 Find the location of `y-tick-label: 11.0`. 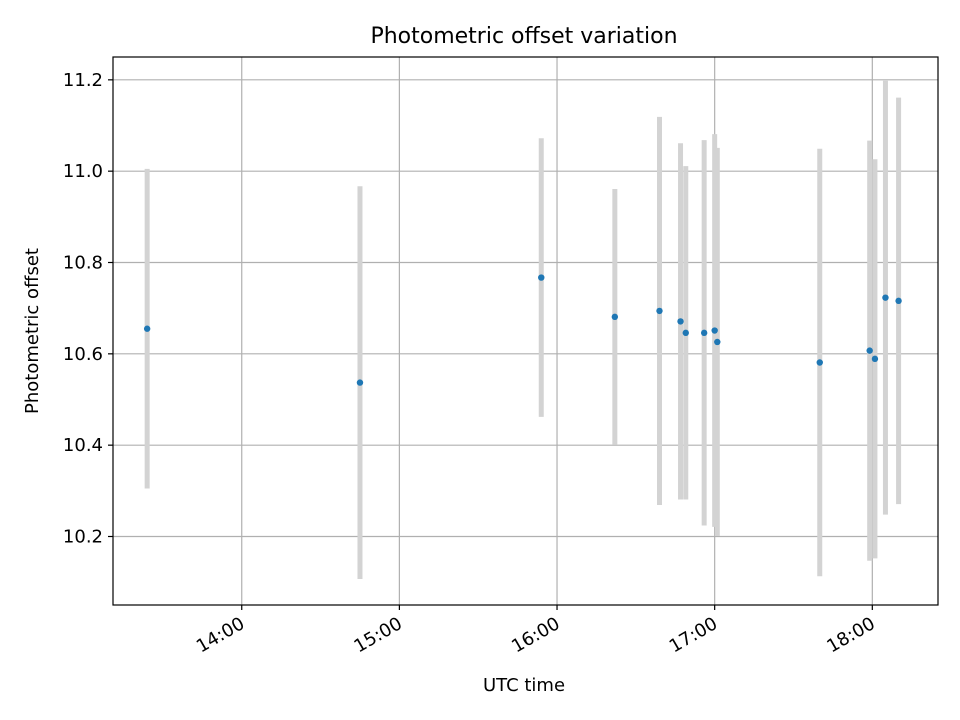

y-tick-label: 11.0 is located at coordinates (83, 171).